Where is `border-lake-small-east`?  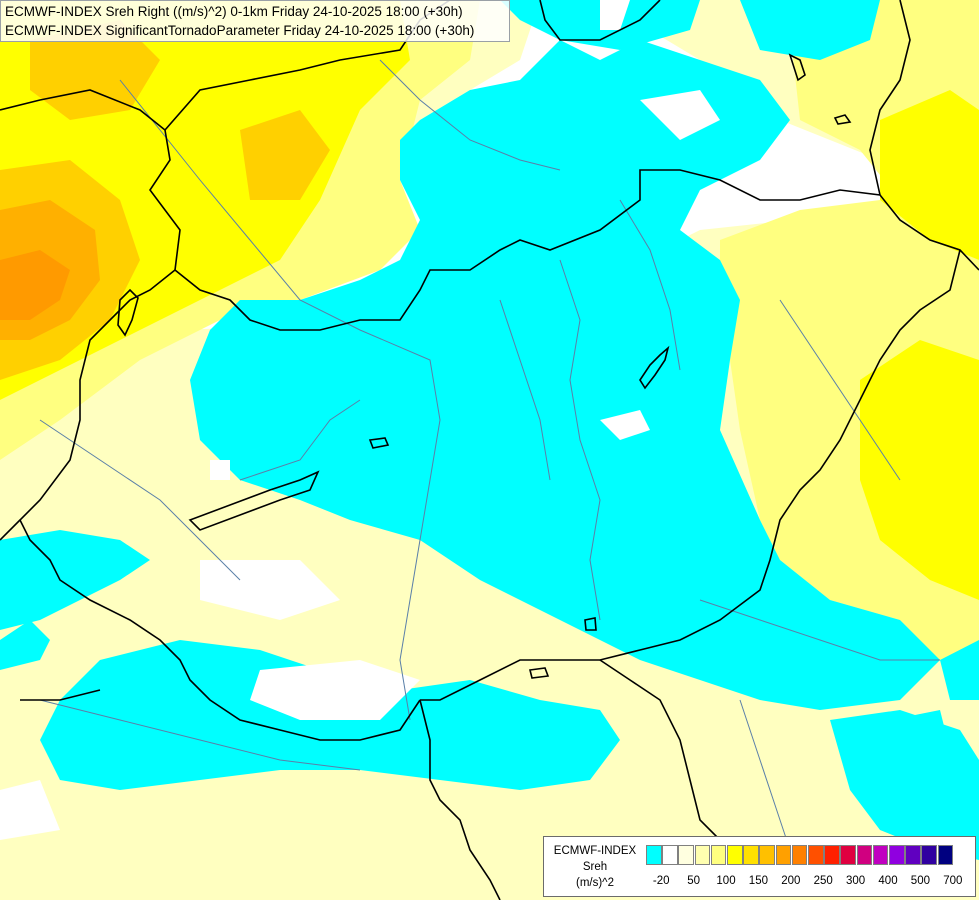
border-lake-small-east is located at coordinates (842, 119).